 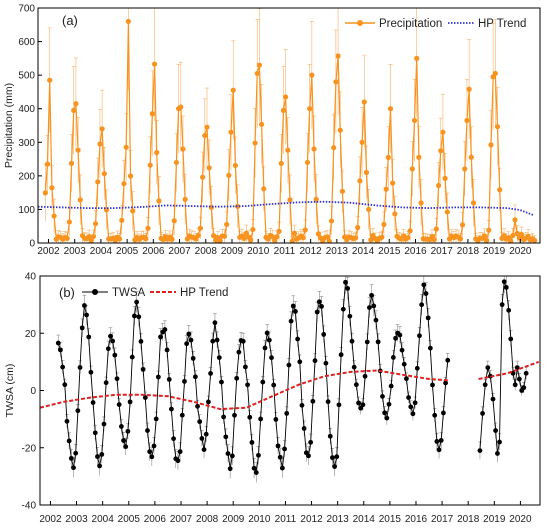 I want to click on panel-b-xtick-label: 2013, so click(x=338, y=519).